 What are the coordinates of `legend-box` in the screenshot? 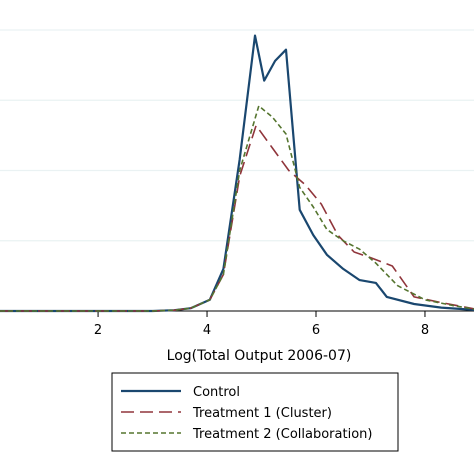 It's located at (255, 412).